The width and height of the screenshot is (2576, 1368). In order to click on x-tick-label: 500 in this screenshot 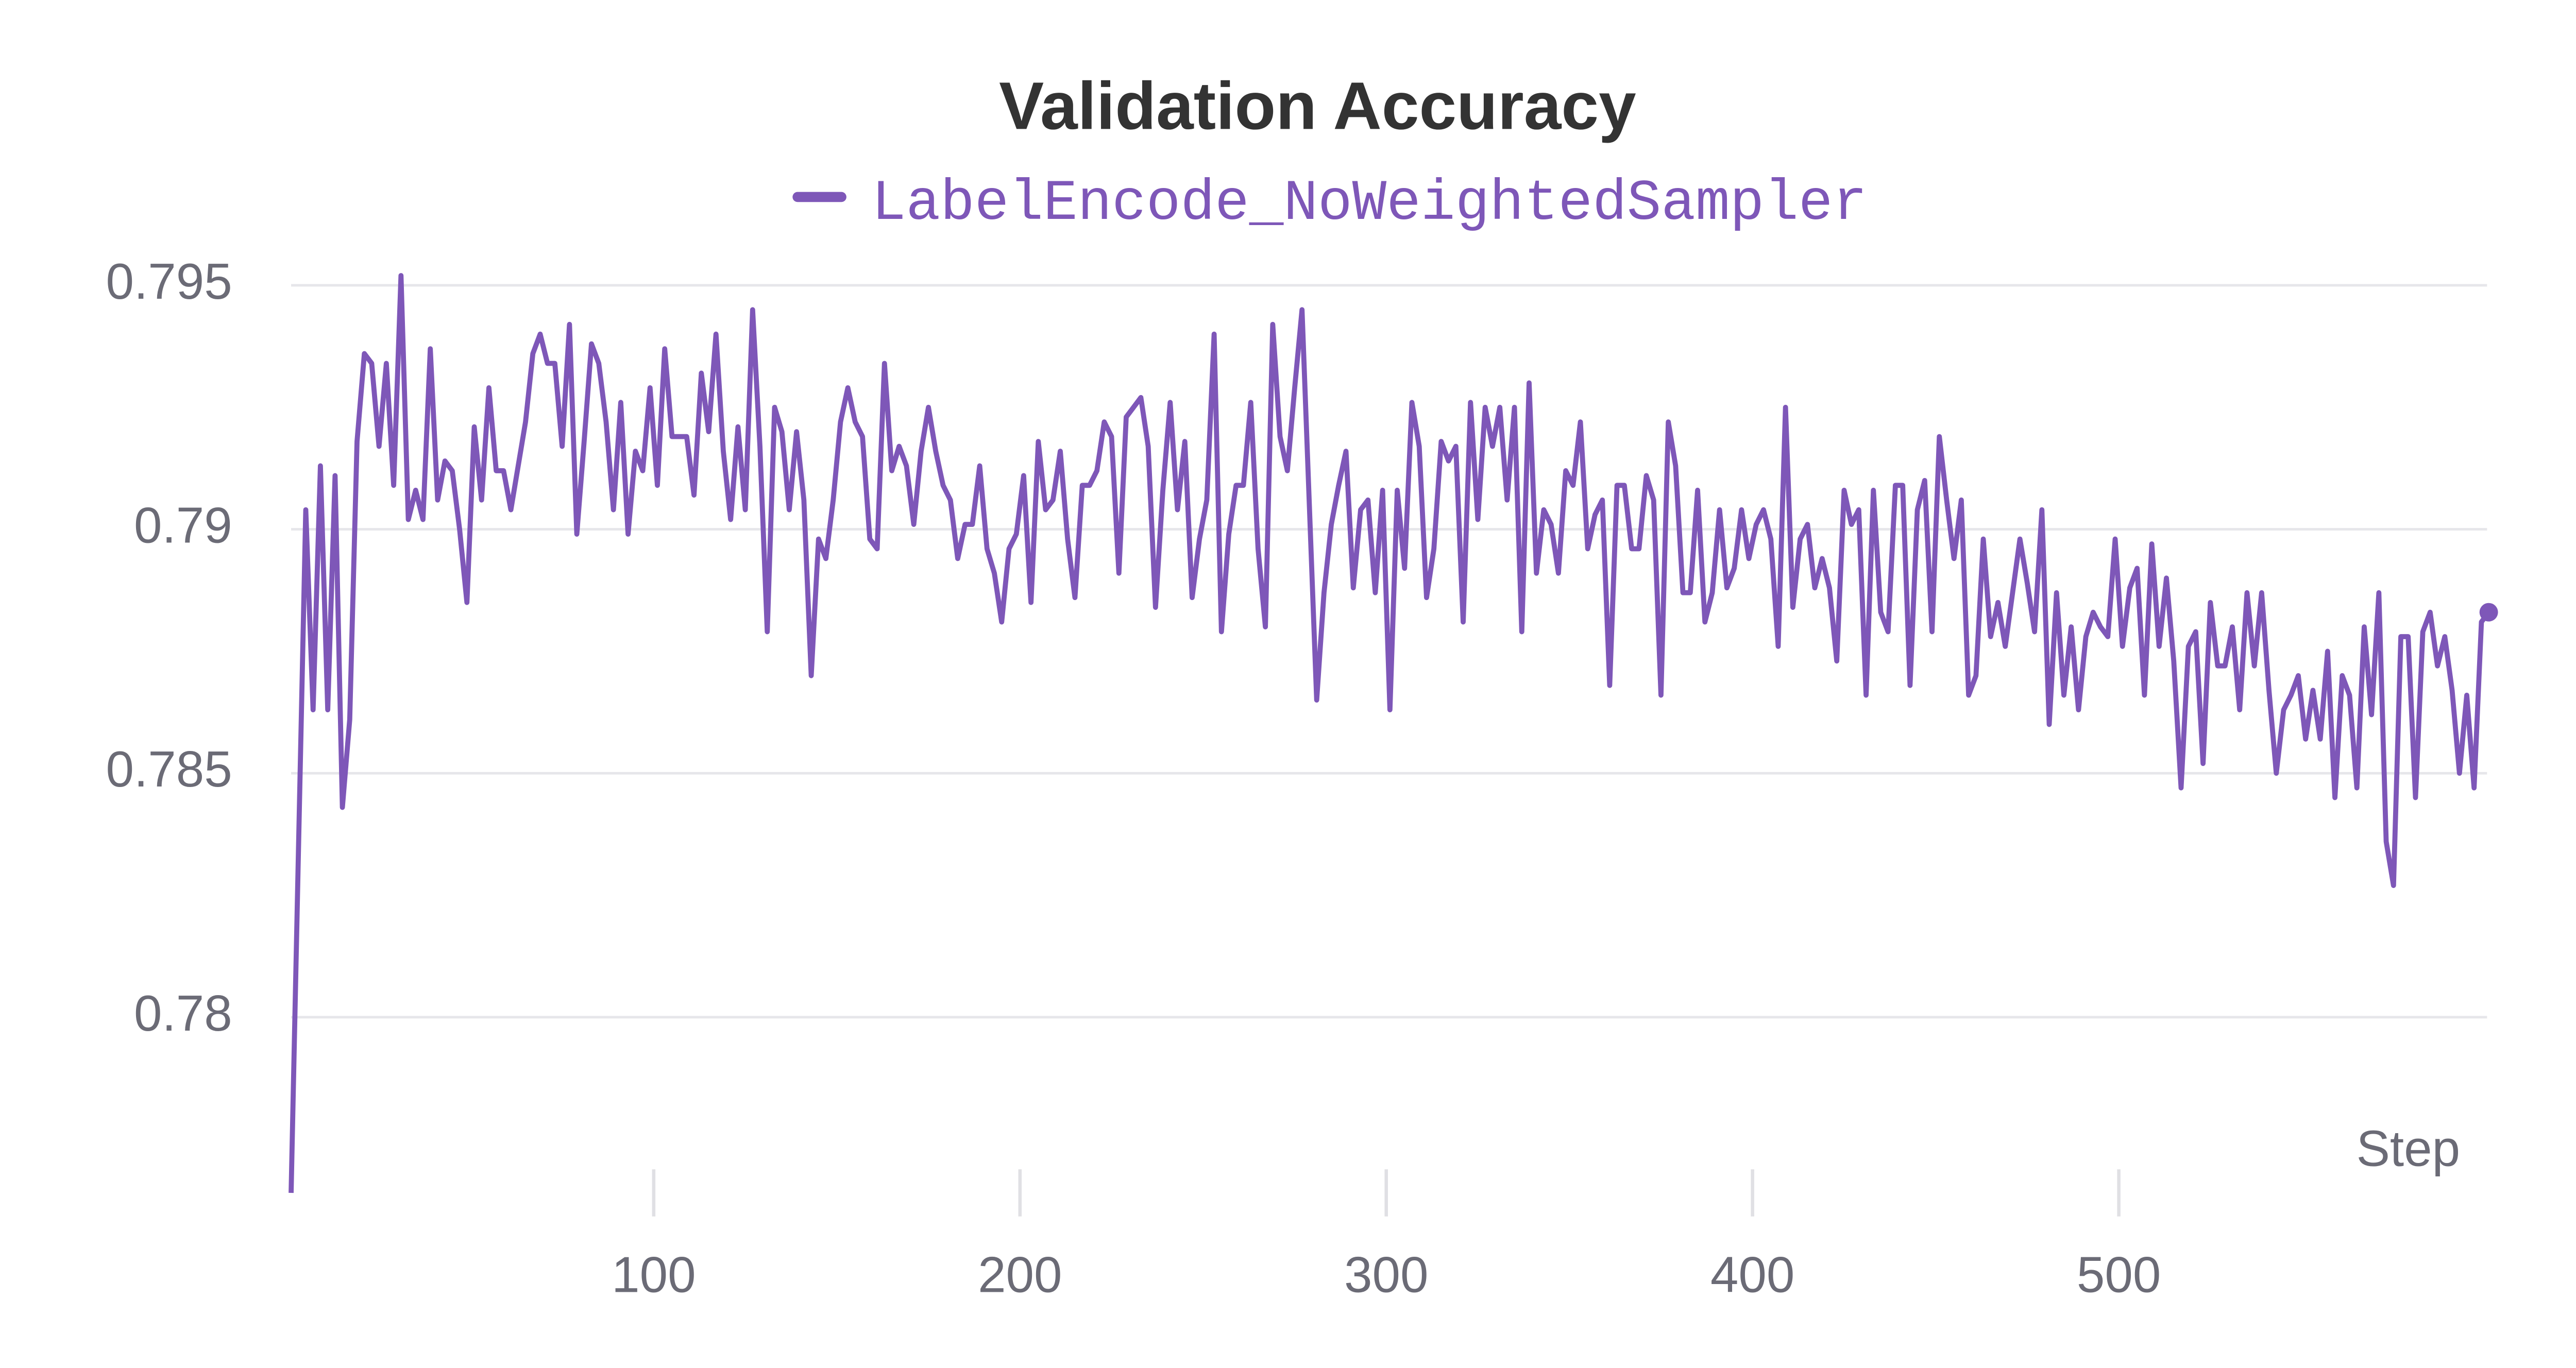, I will do `click(2119, 1274)`.